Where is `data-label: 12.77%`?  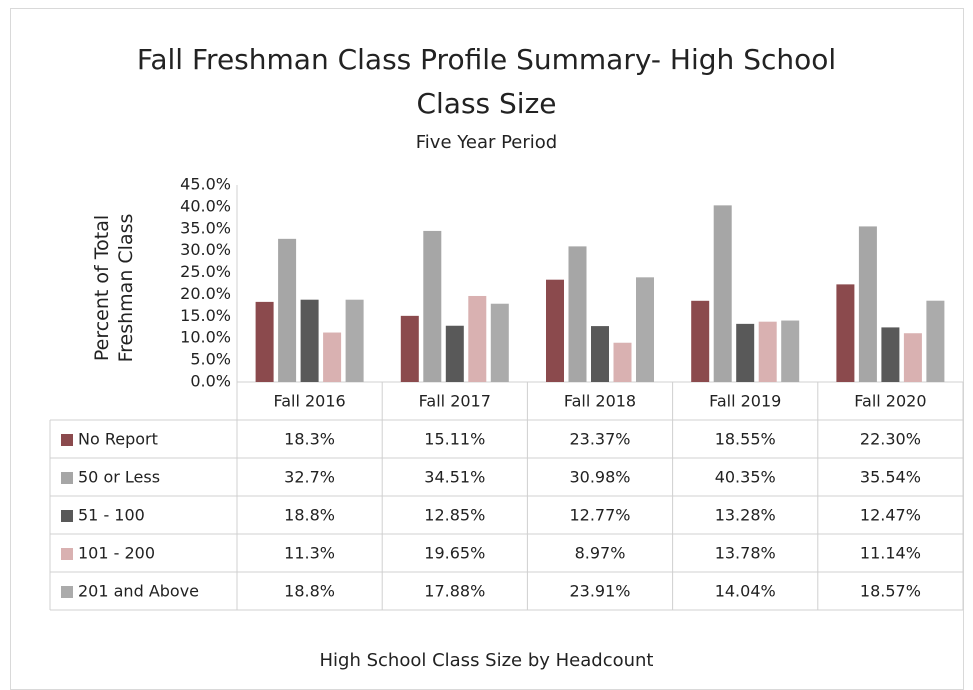
data-label: 12.77% is located at coordinates (599, 515).